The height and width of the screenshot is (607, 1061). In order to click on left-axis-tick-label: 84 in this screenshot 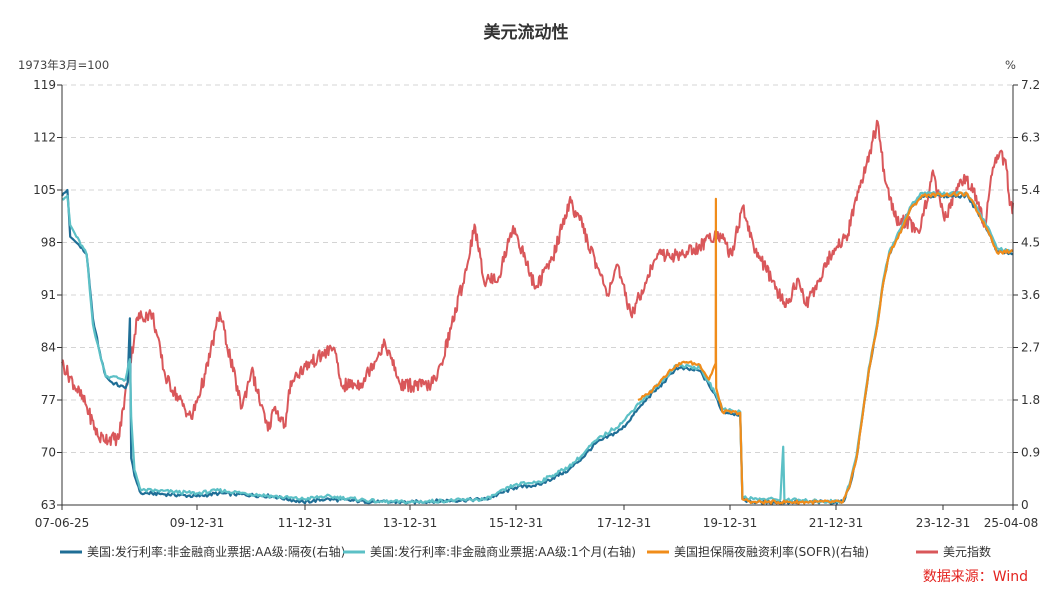, I will do `click(48, 348)`.